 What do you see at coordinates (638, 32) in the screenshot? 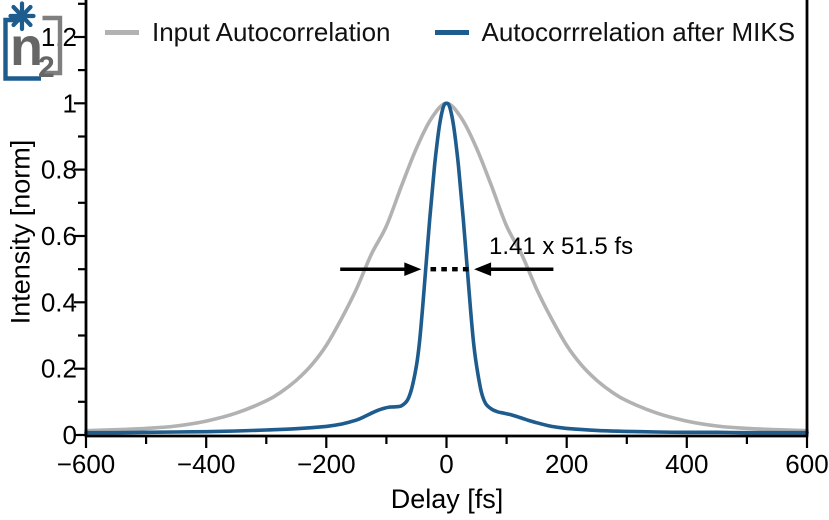
I see `legend-label-miks-autocorrelation: Autocorrrelation after MIKS` at bounding box center [638, 32].